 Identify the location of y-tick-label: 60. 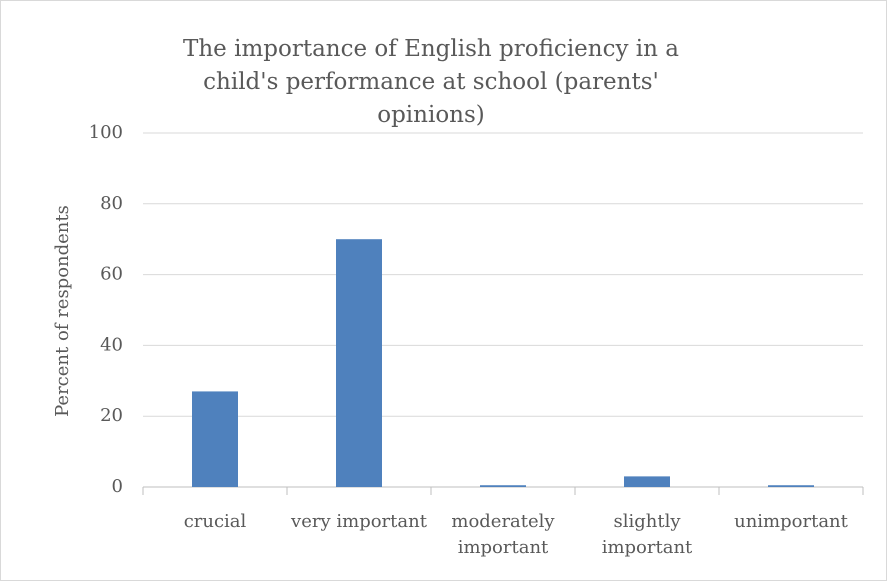
(111, 274).